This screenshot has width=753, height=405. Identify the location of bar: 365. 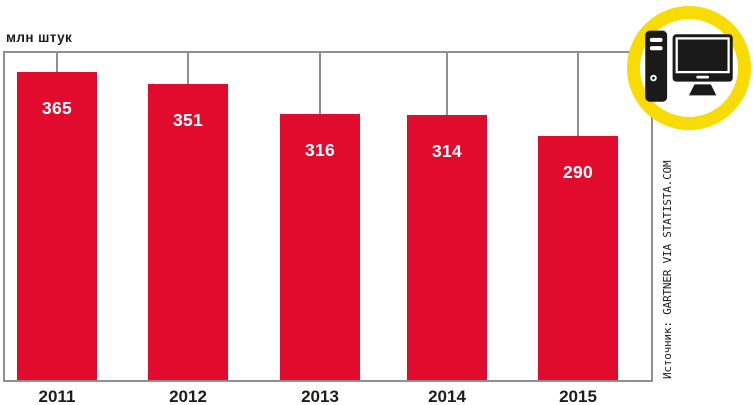
(57, 226).